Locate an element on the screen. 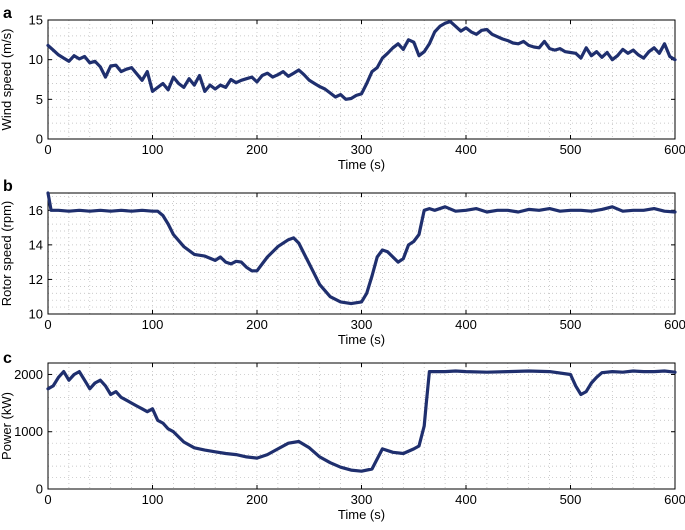 The width and height of the screenshot is (685, 530). panel-label: a is located at coordinates (7, 13).